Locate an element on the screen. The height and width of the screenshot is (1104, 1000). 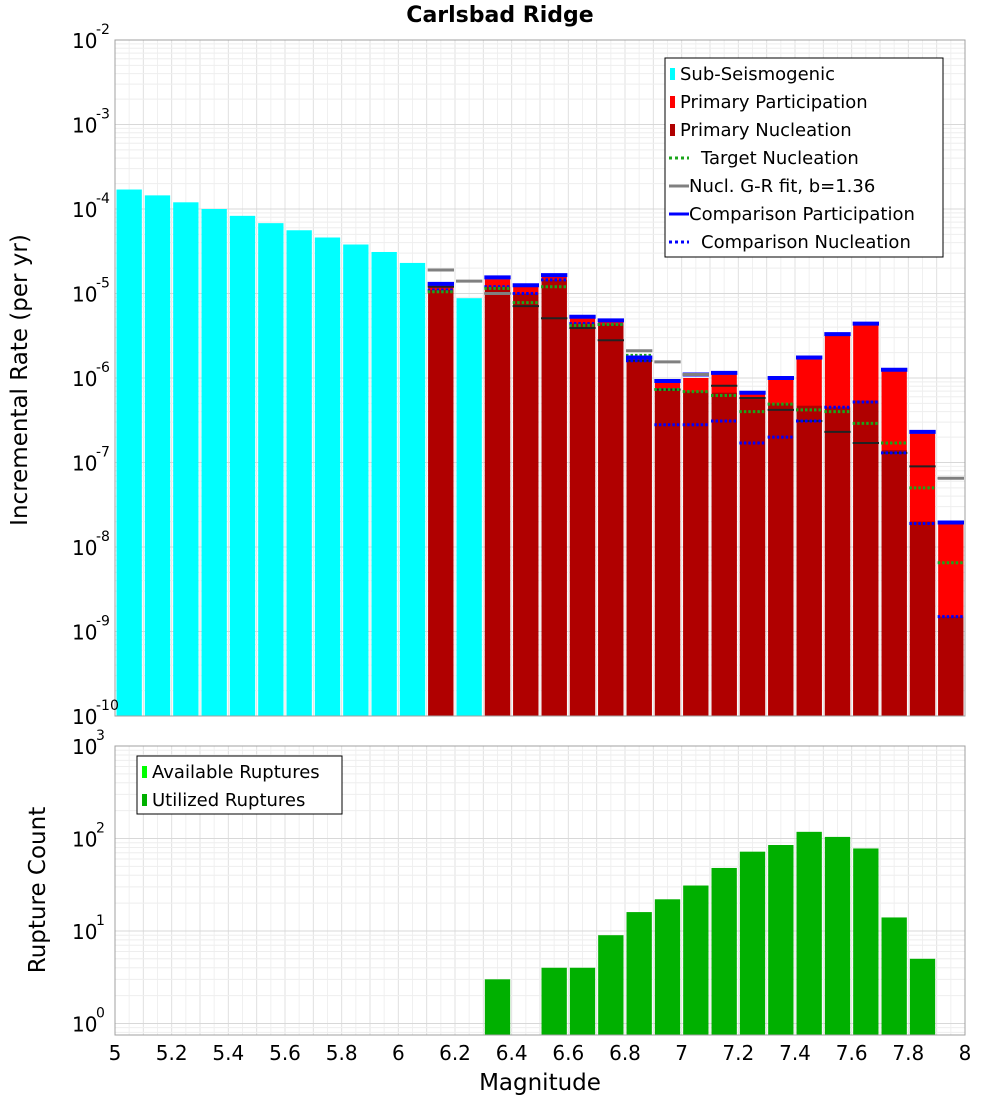
x-tick-label: 5.6 is located at coordinates (285, 1053).